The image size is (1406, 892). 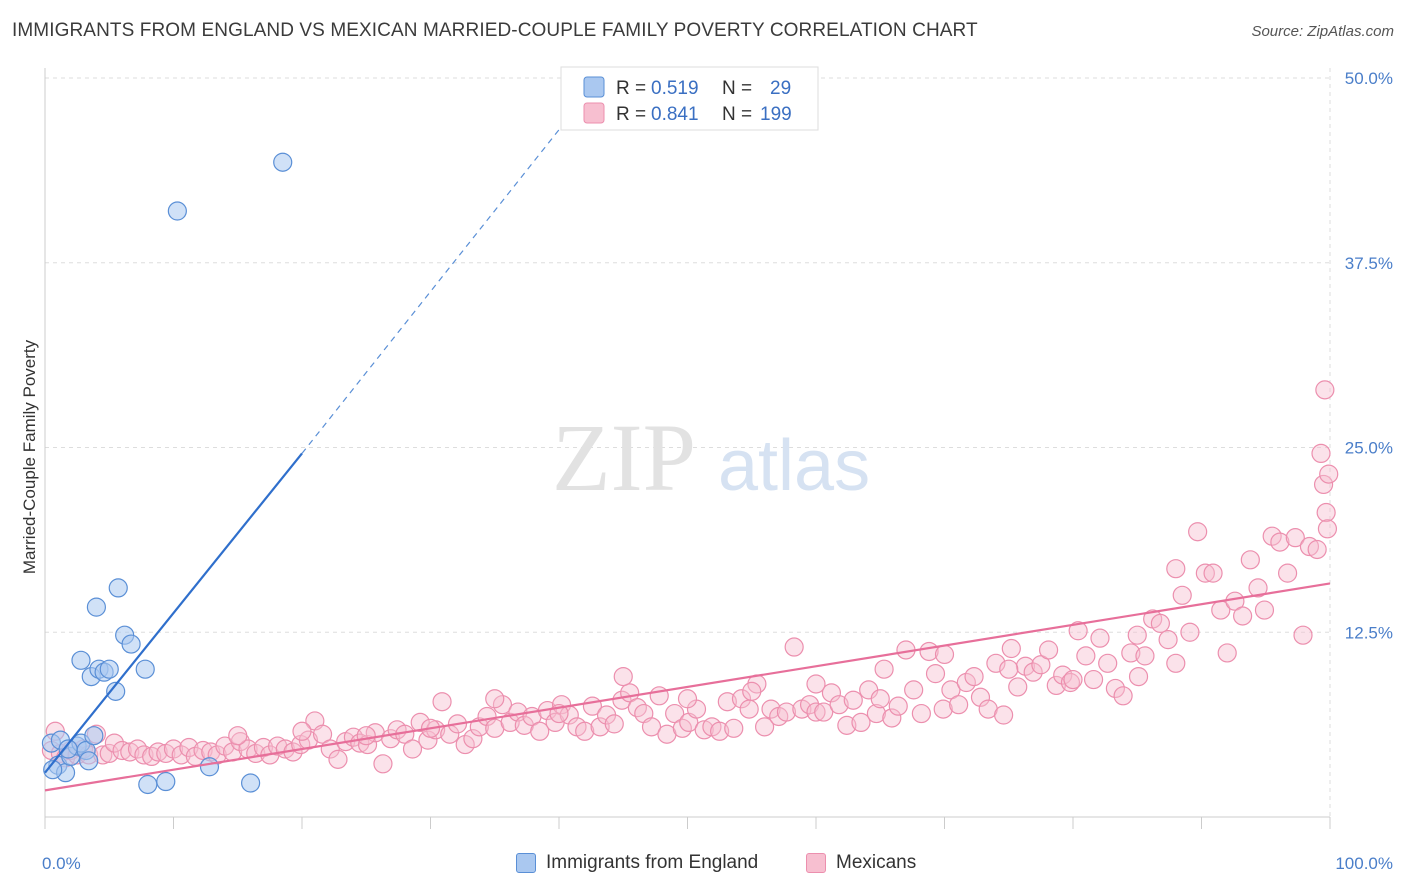 What do you see at coordinates (876, 862) in the screenshot?
I see `legend-label-mexicans: Mexicans` at bounding box center [876, 862].